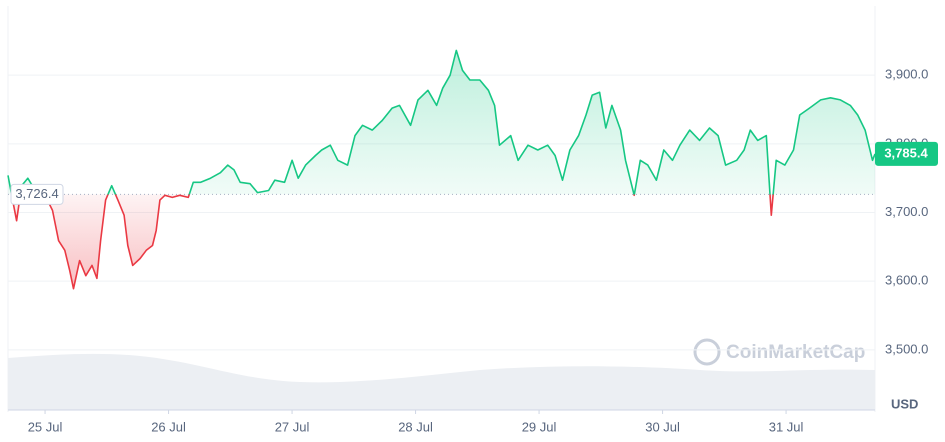 The image size is (945, 442). I want to click on y-tick-label: 3,500.0, so click(906, 348).